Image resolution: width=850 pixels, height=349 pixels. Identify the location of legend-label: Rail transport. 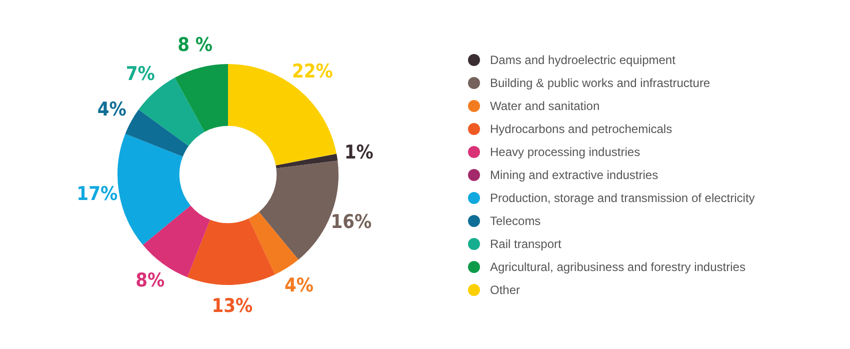
(526, 243).